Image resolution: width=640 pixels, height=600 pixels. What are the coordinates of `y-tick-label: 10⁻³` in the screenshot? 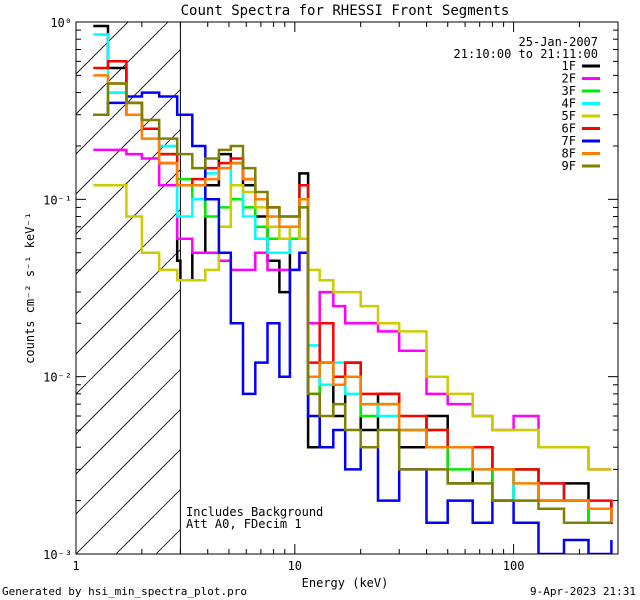 It's located at (57, 555).